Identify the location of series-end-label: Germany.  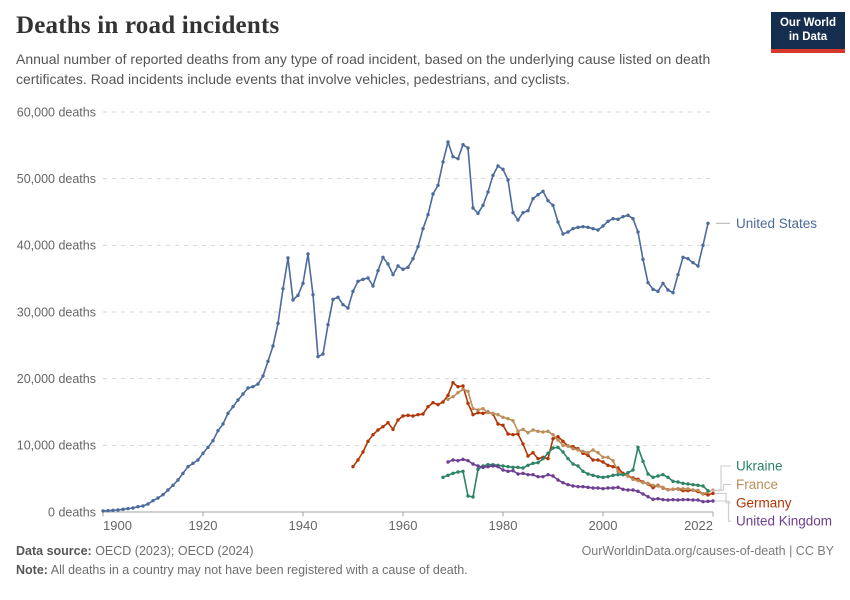
(764, 502).